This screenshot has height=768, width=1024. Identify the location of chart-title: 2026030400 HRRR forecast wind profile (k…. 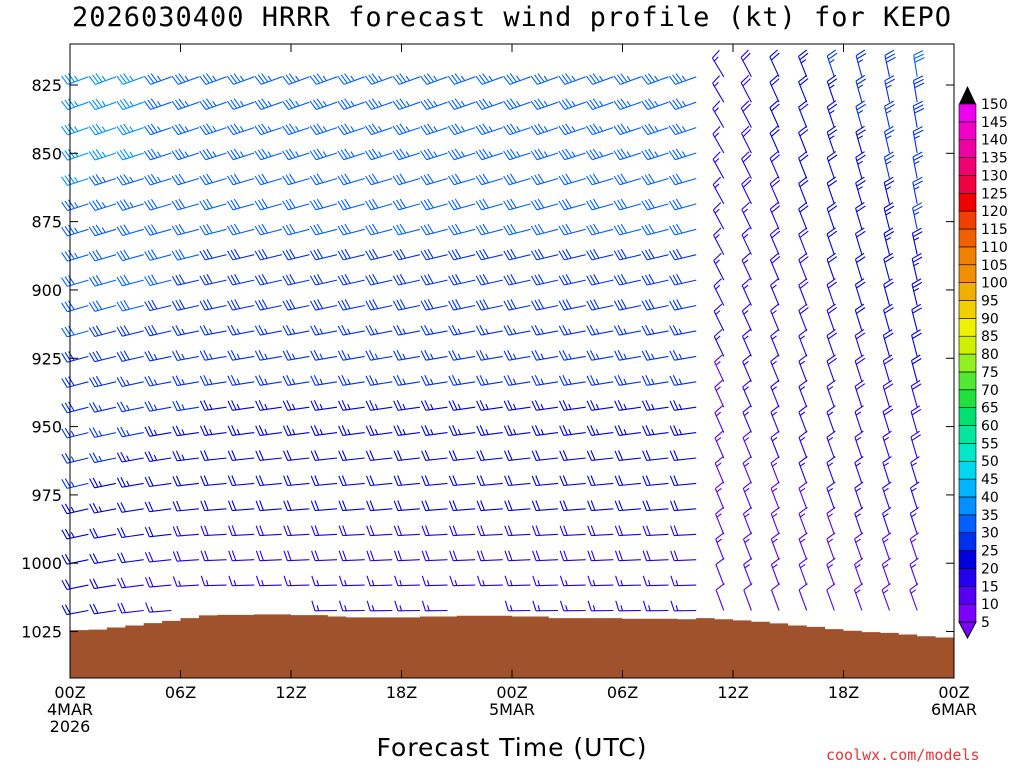
(512, 17).